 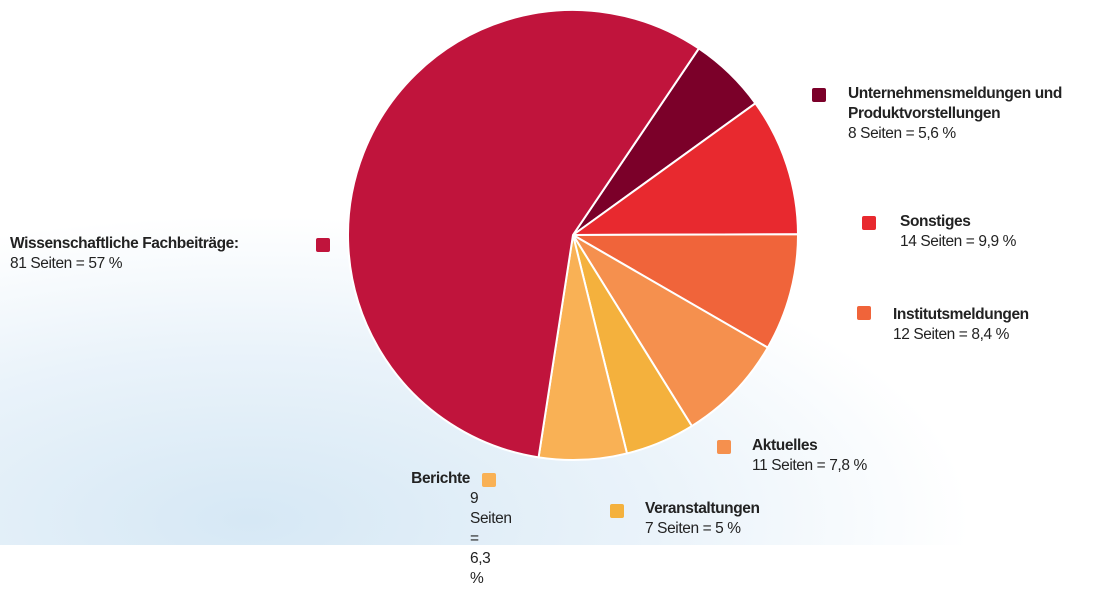 What do you see at coordinates (66, 263) in the screenshot?
I see `value-label: 81 Seiten = 57 %` at bounding box center [66, 263].